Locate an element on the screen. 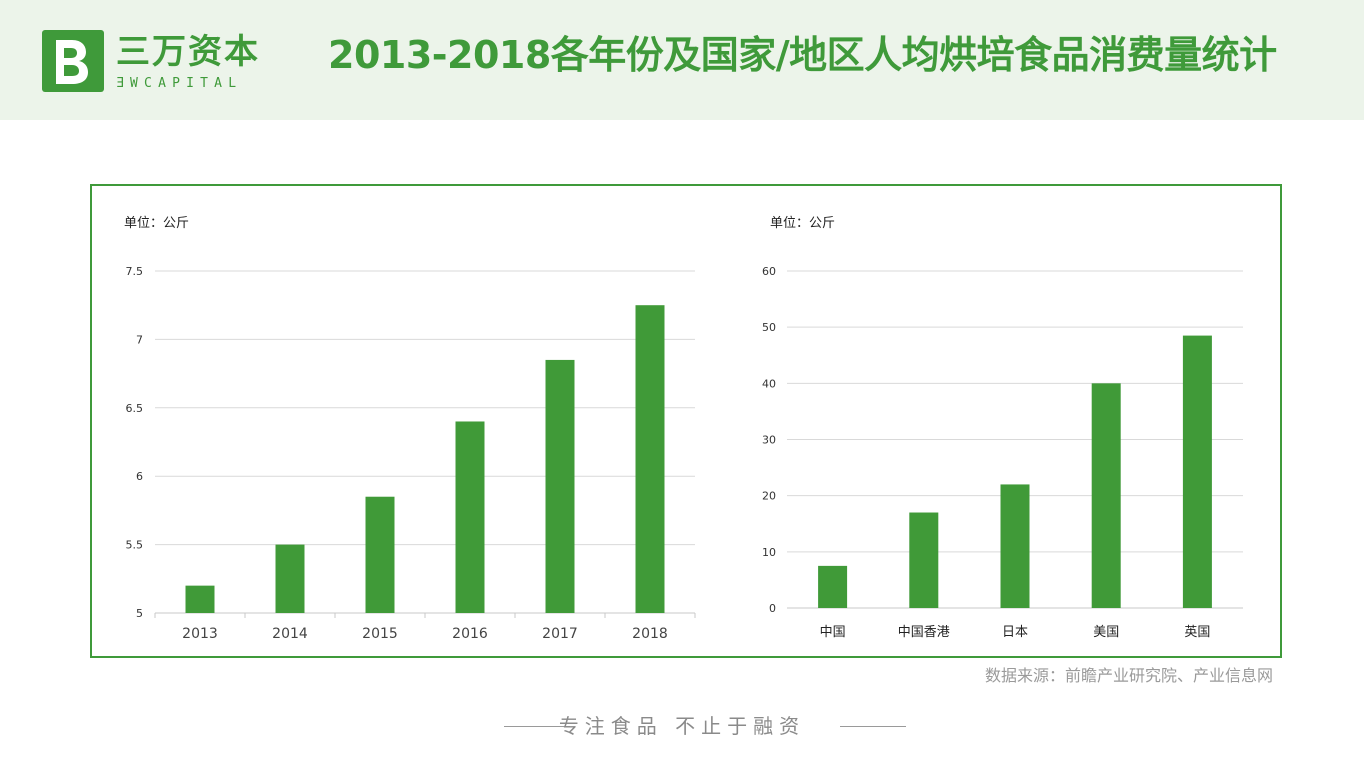 Image resolution: width=1364 pixels, height=762 pixels. slogan-divider-left is located at coordinates (537, 726).